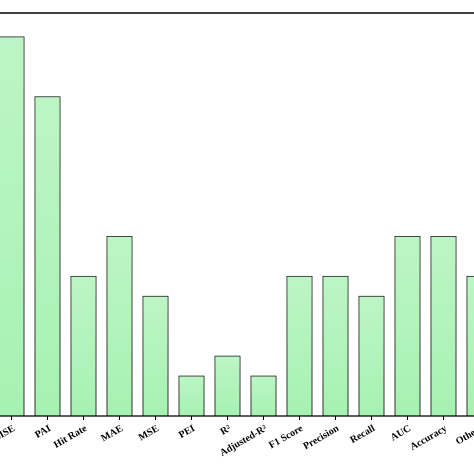 This screenshot has height=474, width=474. I want to click on x-tick-label: PEI, so click(187, 432).